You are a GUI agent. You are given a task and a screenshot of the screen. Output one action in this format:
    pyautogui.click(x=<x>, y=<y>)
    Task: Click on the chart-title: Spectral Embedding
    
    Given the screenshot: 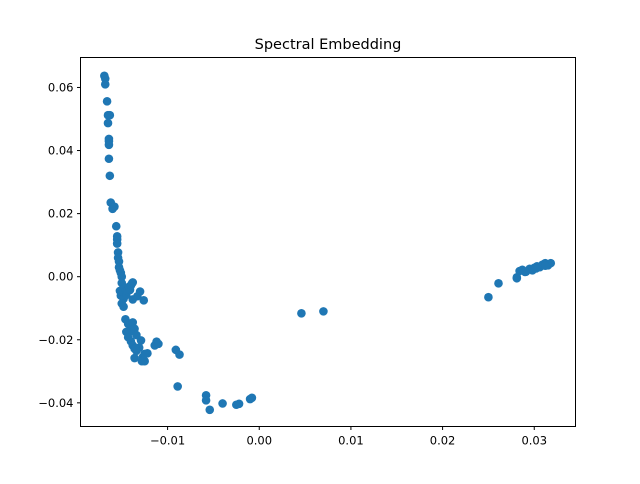 What is the action you would take?
    pyautogui.click(x=328, y=45)
    